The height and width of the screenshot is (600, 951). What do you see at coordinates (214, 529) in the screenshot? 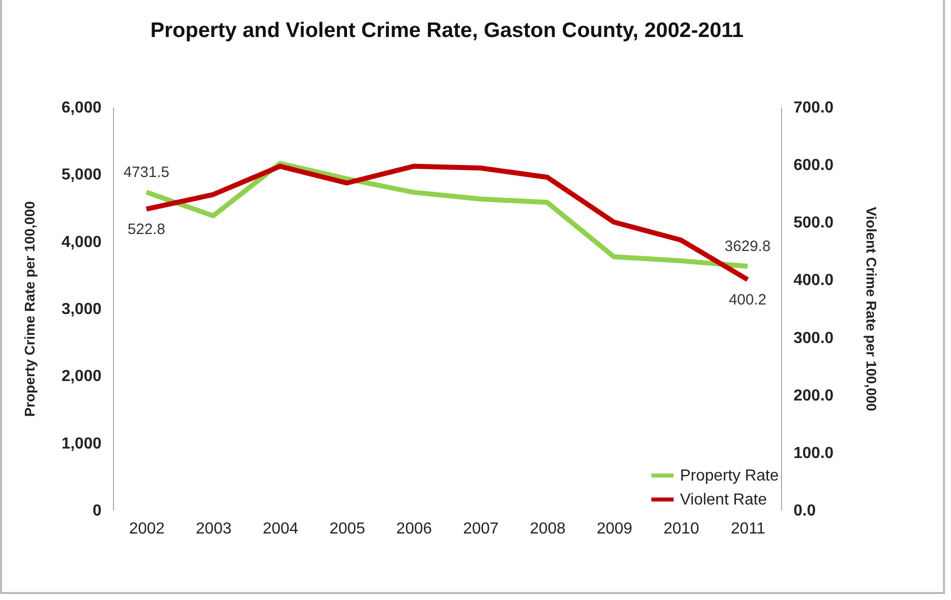
I see `x-tick-label: 2003` at bounding box center [214, 529].